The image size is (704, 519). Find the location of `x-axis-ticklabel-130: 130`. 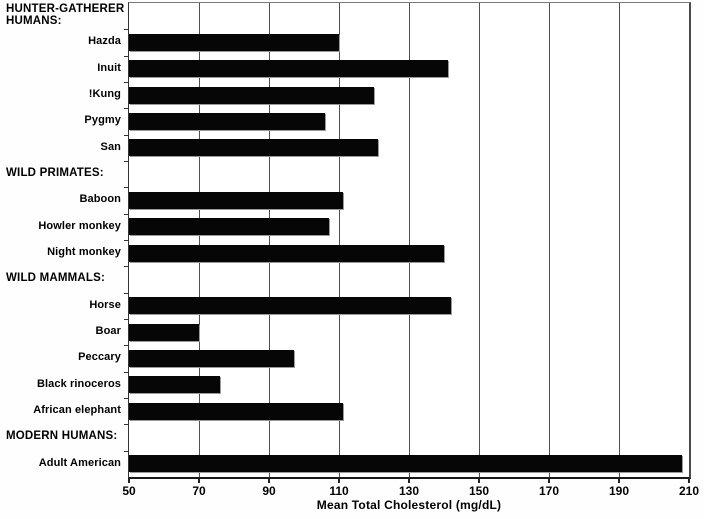

x-axis-ticklabel-130: 130 is located at coordinates (409, 491).